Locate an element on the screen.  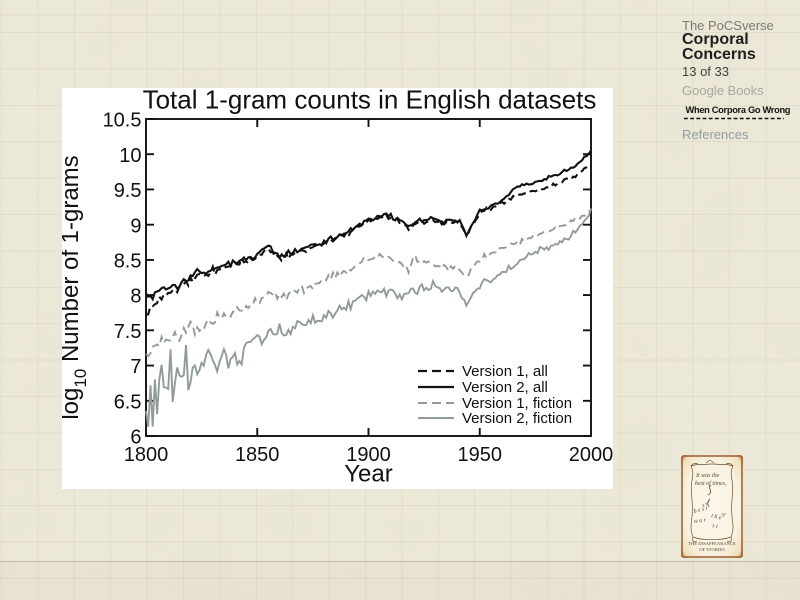
svg-text: 1850 is located at coordinates (257, 455).